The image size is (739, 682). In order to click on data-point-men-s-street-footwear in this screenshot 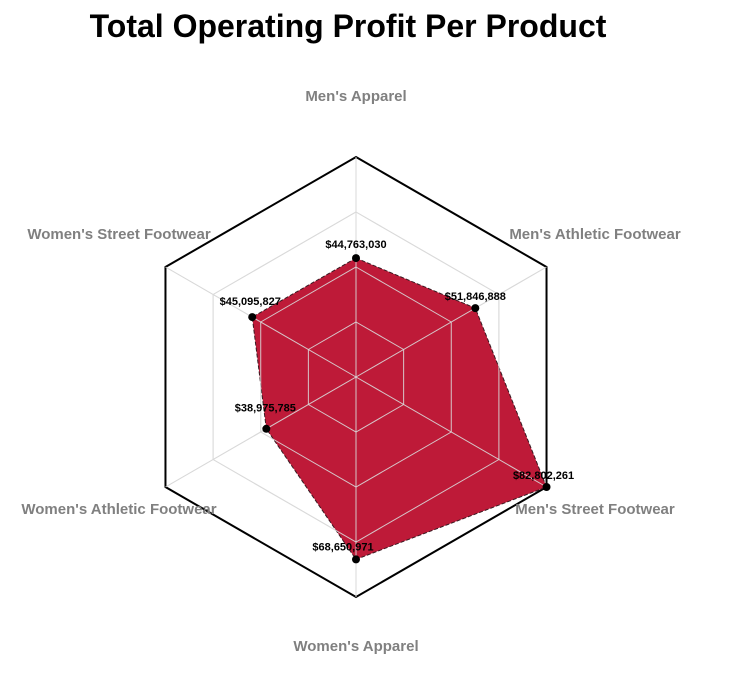, I will do `click(546, 487)`.